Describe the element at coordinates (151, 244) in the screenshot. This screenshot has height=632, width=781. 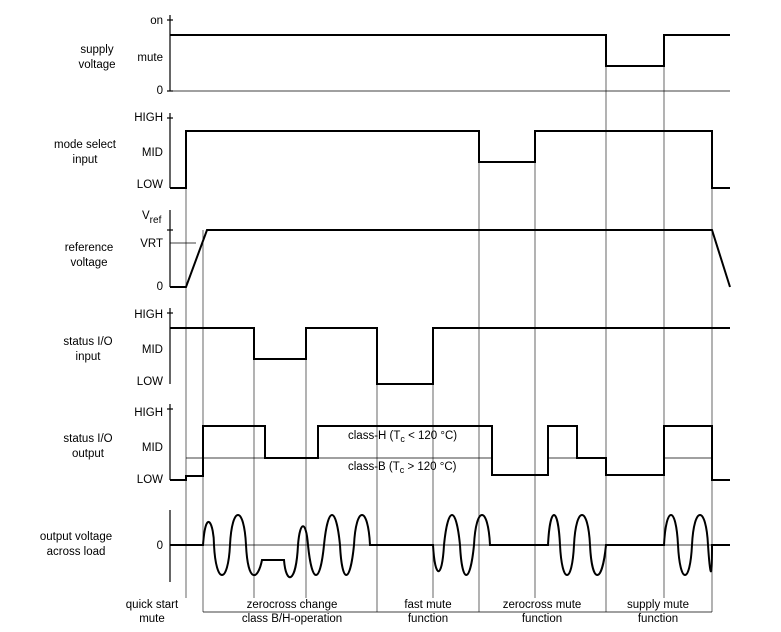
I see `reference-level-vrt: VRT` at that location.